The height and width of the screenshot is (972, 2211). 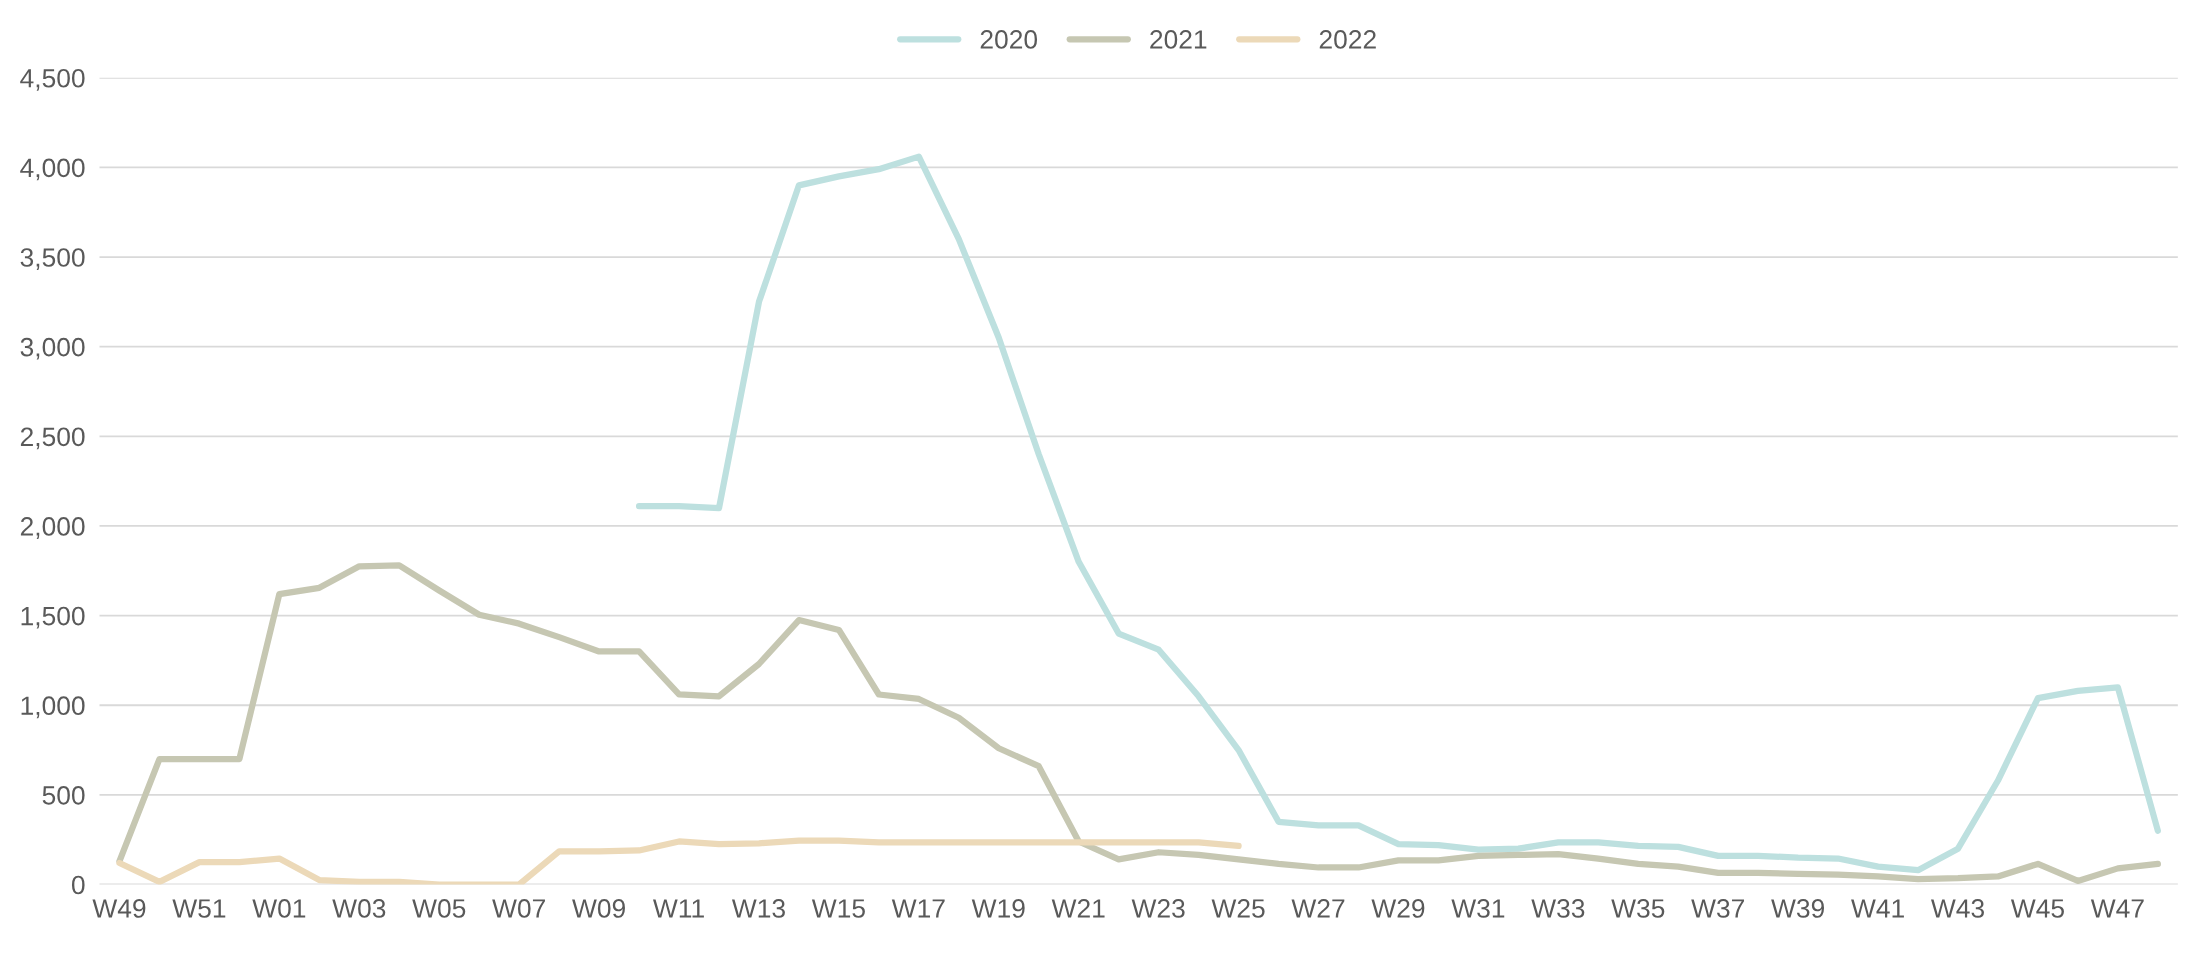 What do you see at coordinates (1478, 908) in the screenshot?
I see `x-tick-label: W31` at bounding box center [1478, 908].